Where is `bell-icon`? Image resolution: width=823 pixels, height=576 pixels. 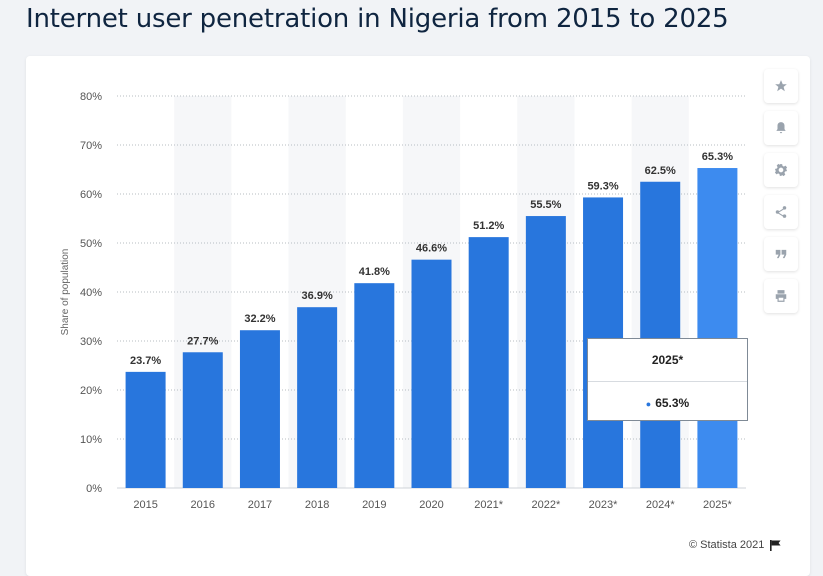
bell-icon is located at coordinates (781, 128).